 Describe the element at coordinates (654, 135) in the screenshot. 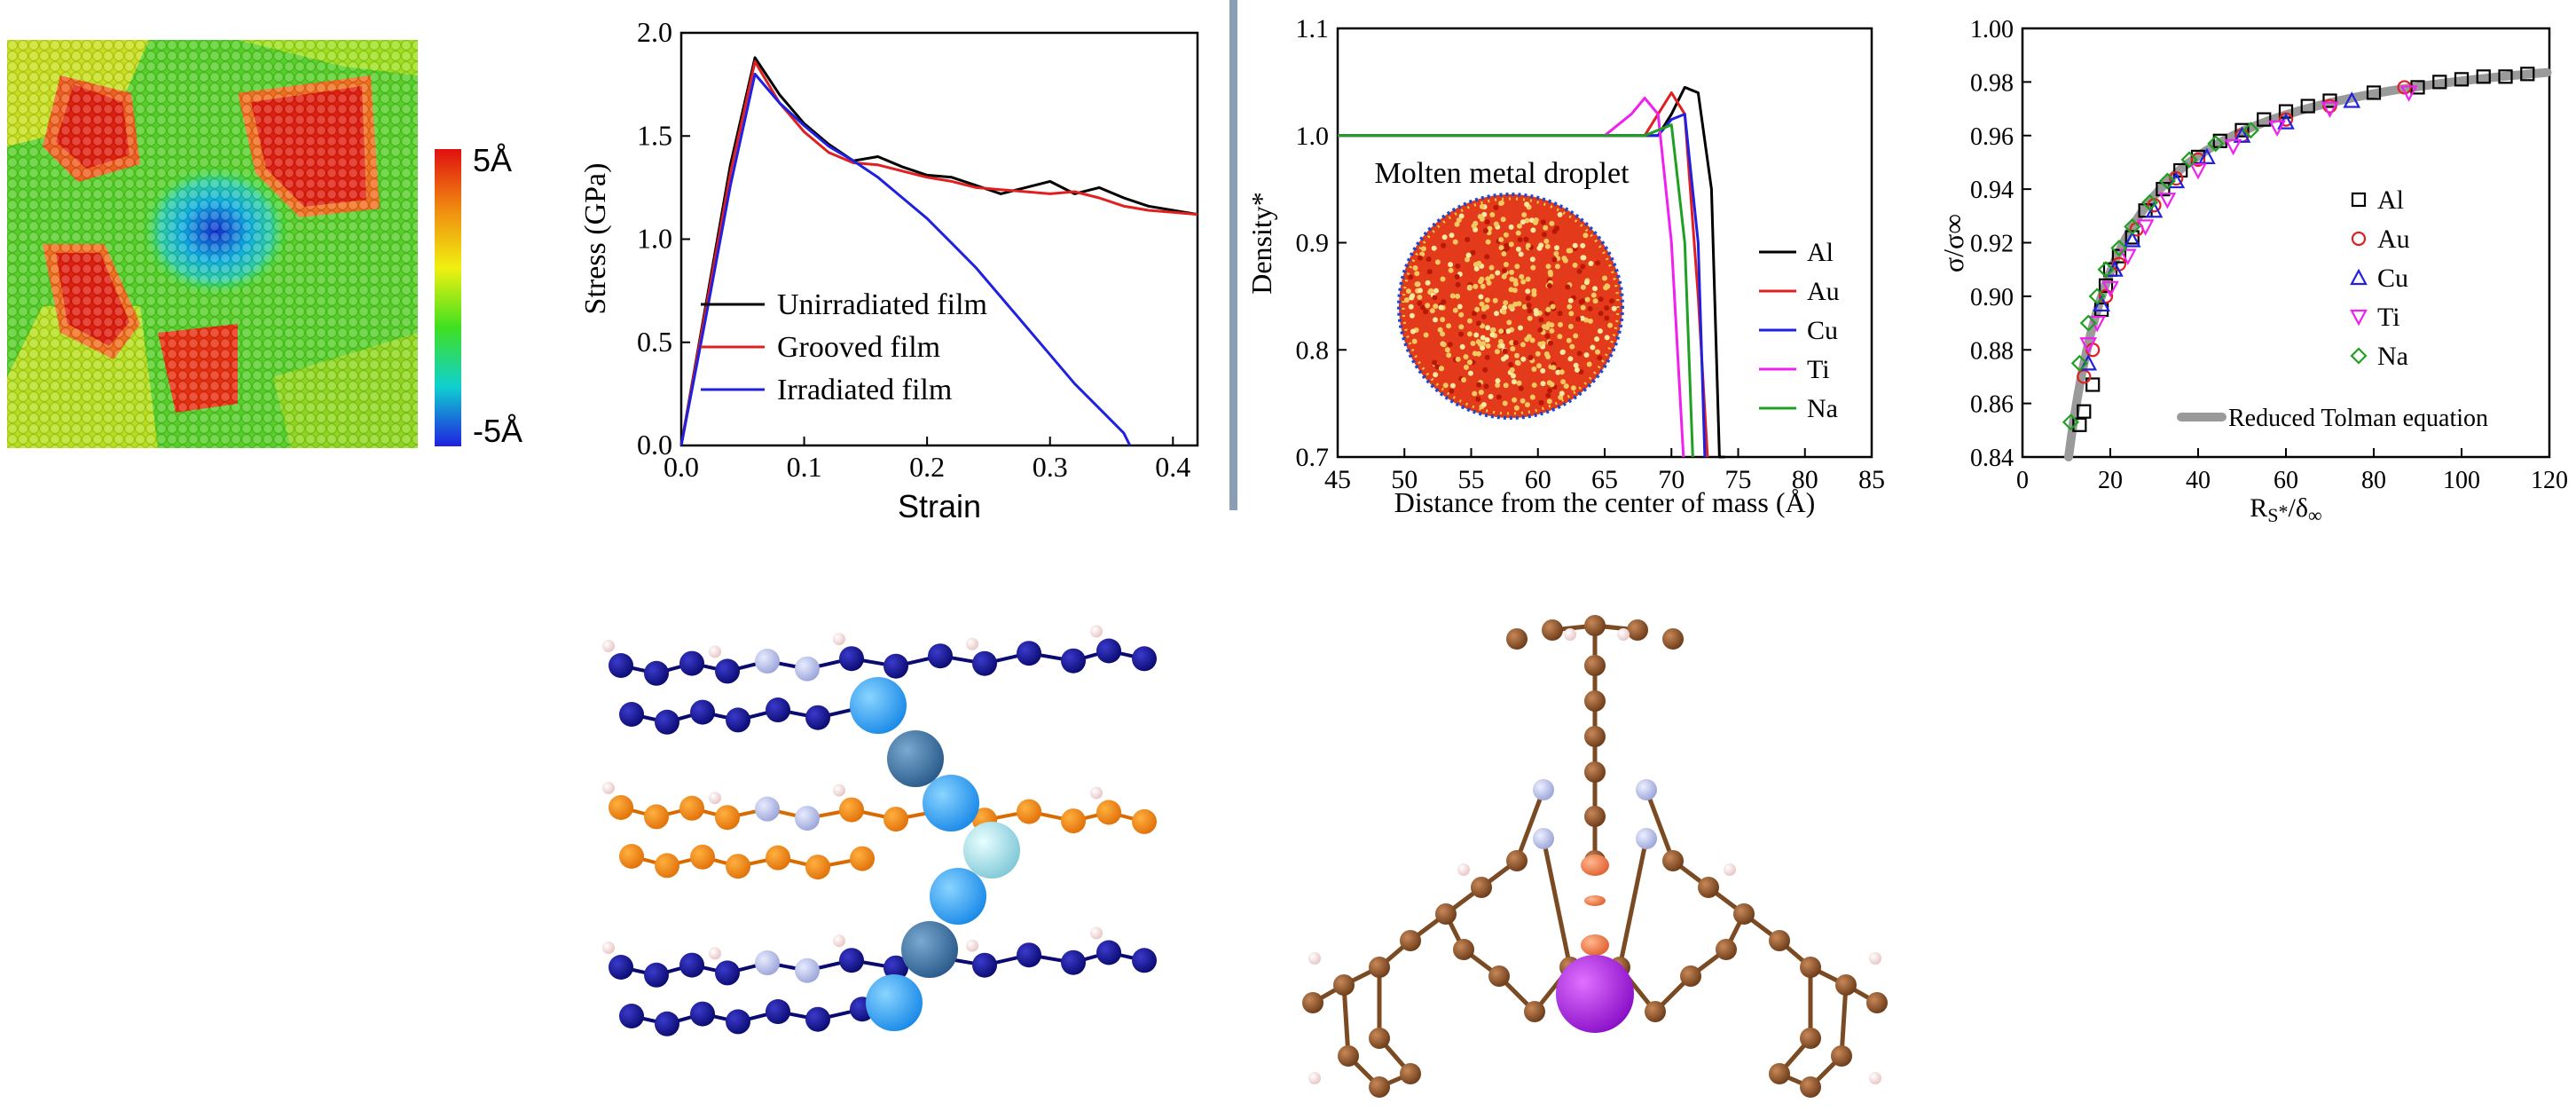

I see `y-tick-label: 1.5` at that location.